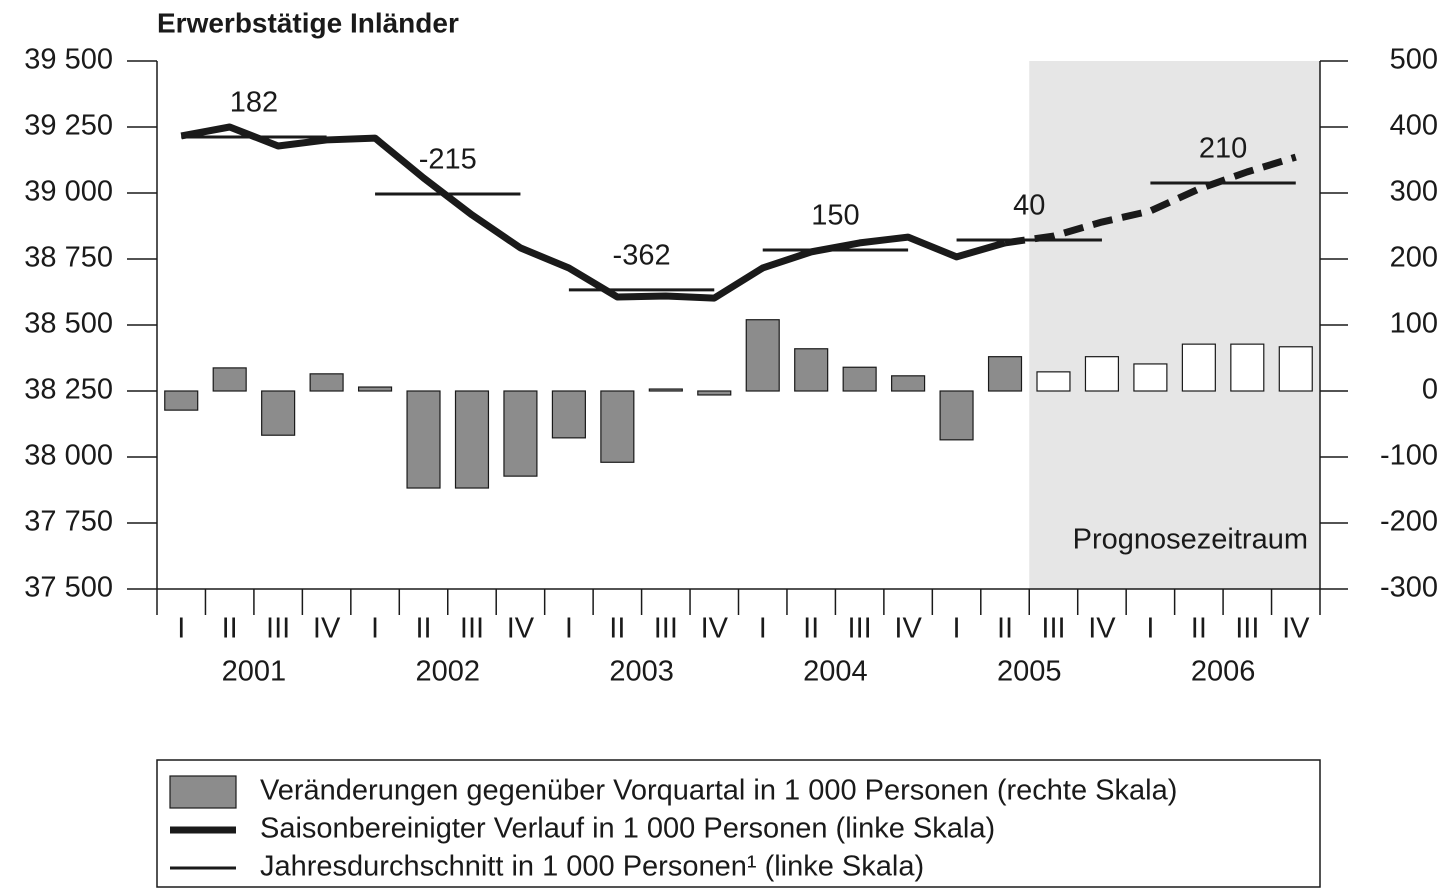  Describe the element at coordinates (1174, 325) in the screenshot. I see `forecast-region` at that location.